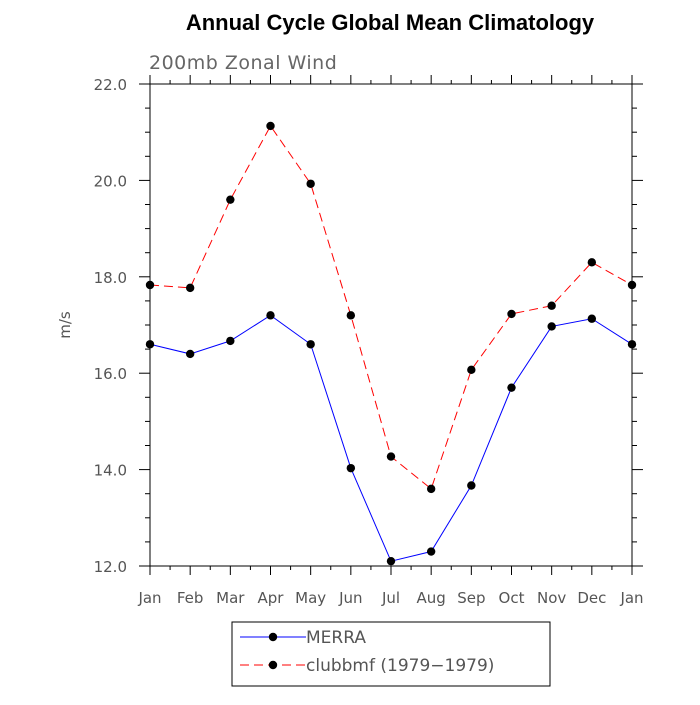  Describe the element at coordinates (400, 666) in the screenshot. I see `legend-label: clubbmf (1979−1979)` at that location.